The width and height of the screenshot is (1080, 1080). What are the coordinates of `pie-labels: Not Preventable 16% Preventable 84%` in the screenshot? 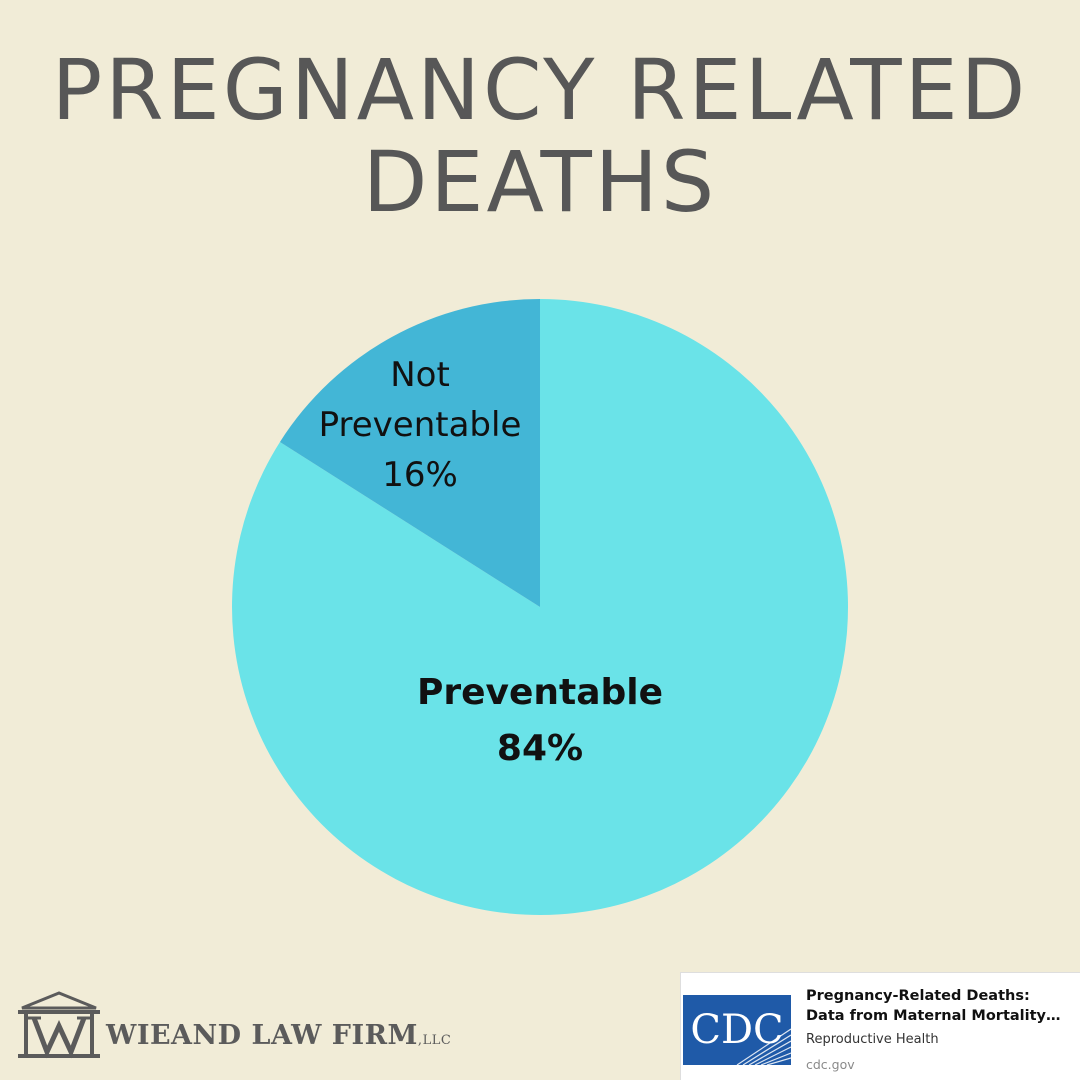 It's located at (491, 562).